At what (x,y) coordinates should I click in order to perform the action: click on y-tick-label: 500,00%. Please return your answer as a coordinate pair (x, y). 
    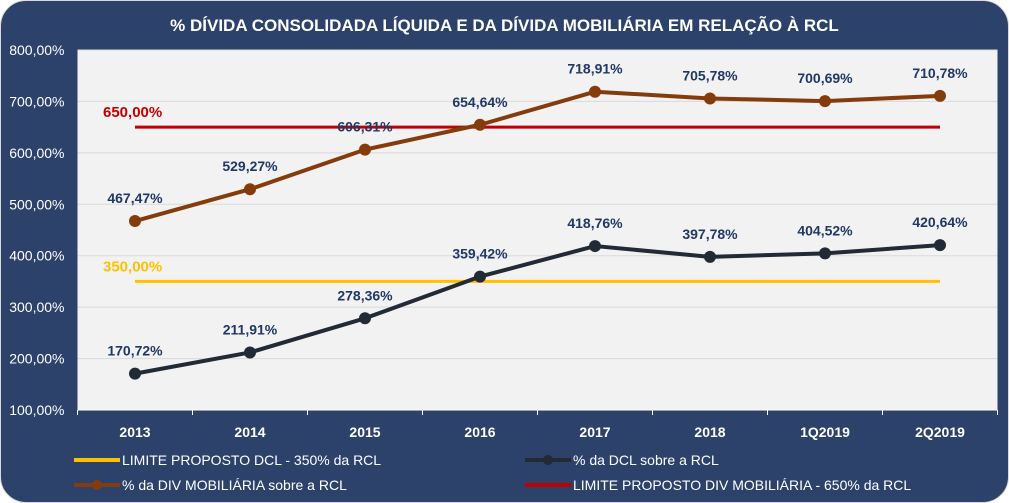
    Looking at the image, I should click on (36, 204).